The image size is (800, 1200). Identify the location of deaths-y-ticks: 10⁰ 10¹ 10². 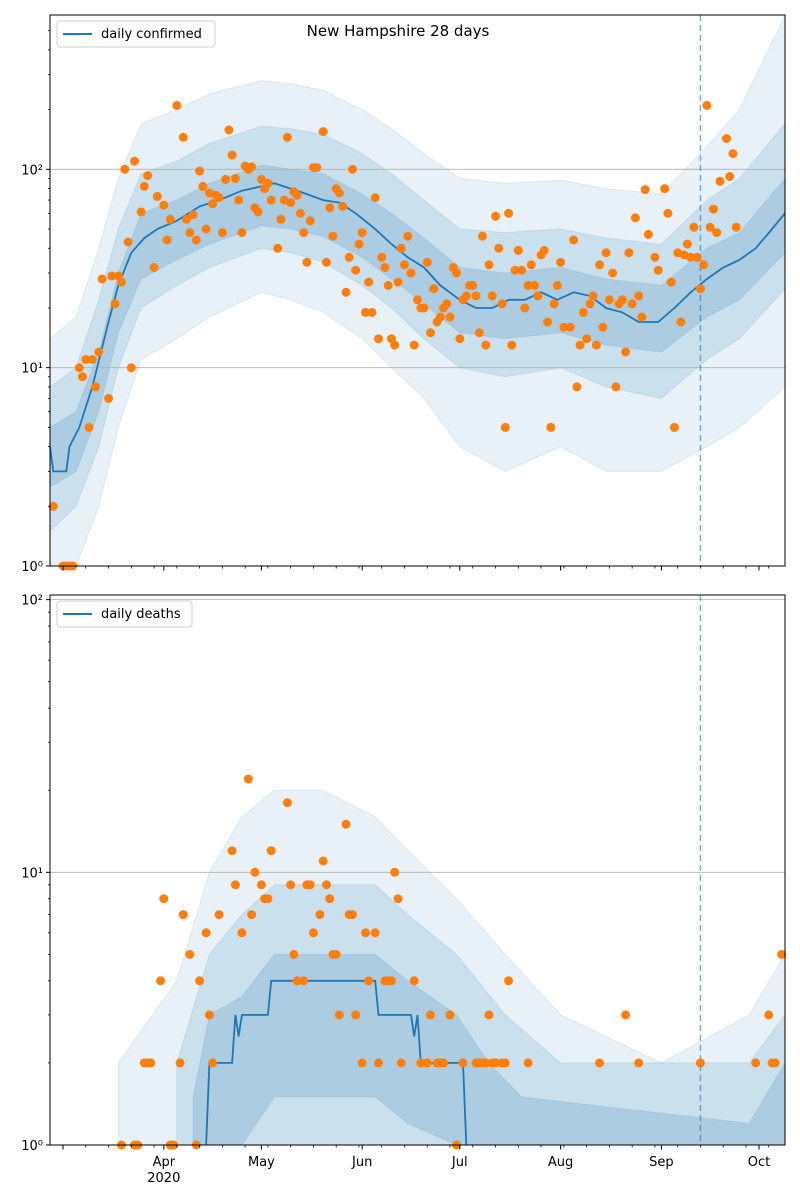
(35, 874).